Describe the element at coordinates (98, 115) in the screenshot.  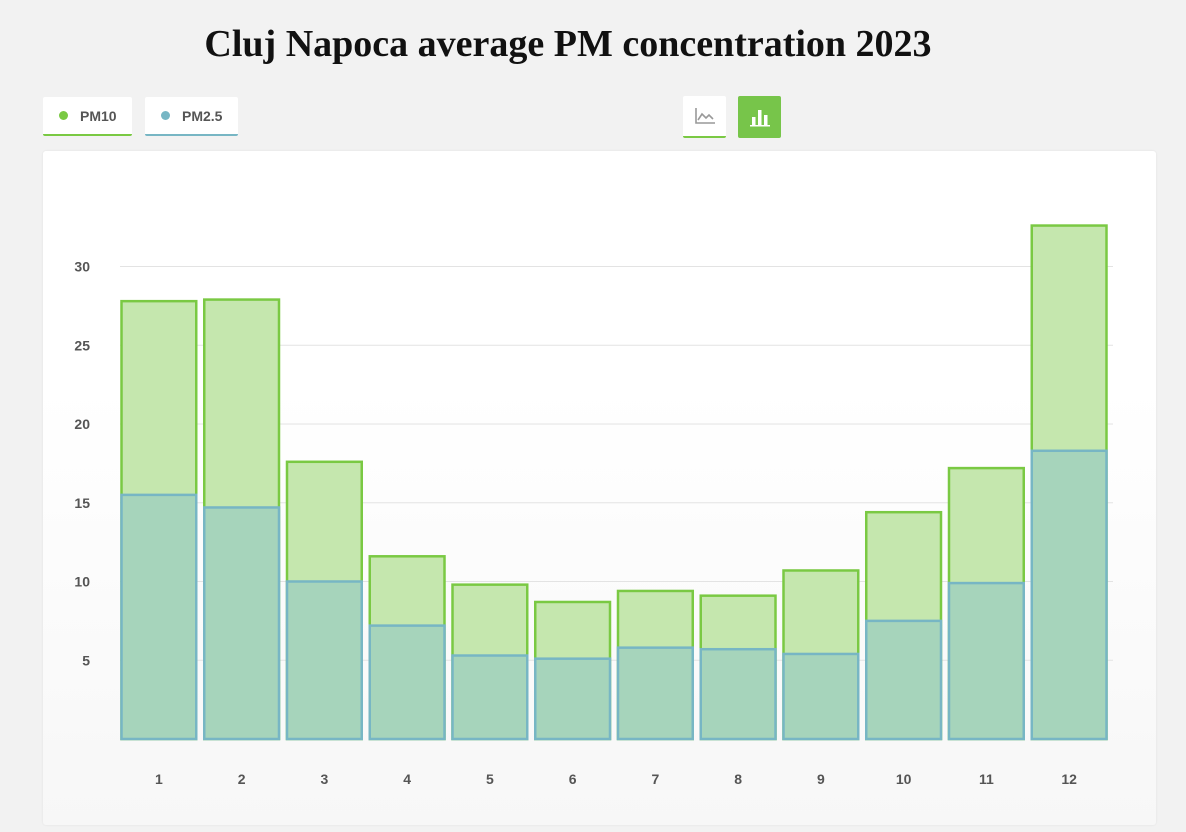
I see `legend-pm10-label: PM10` at that location.